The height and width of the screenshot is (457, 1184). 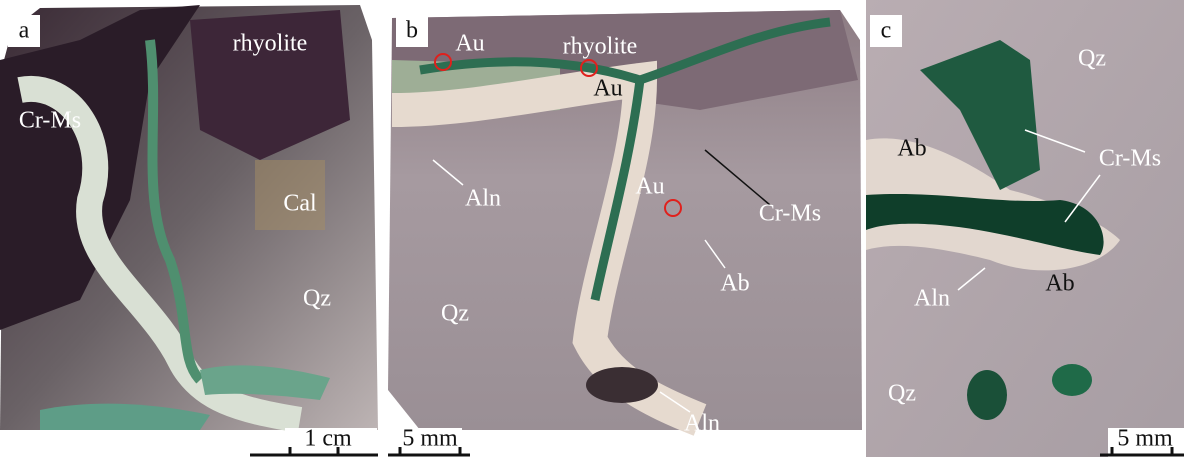 I want to click on scale-label: 1 cm, so click(x=328, y=439).